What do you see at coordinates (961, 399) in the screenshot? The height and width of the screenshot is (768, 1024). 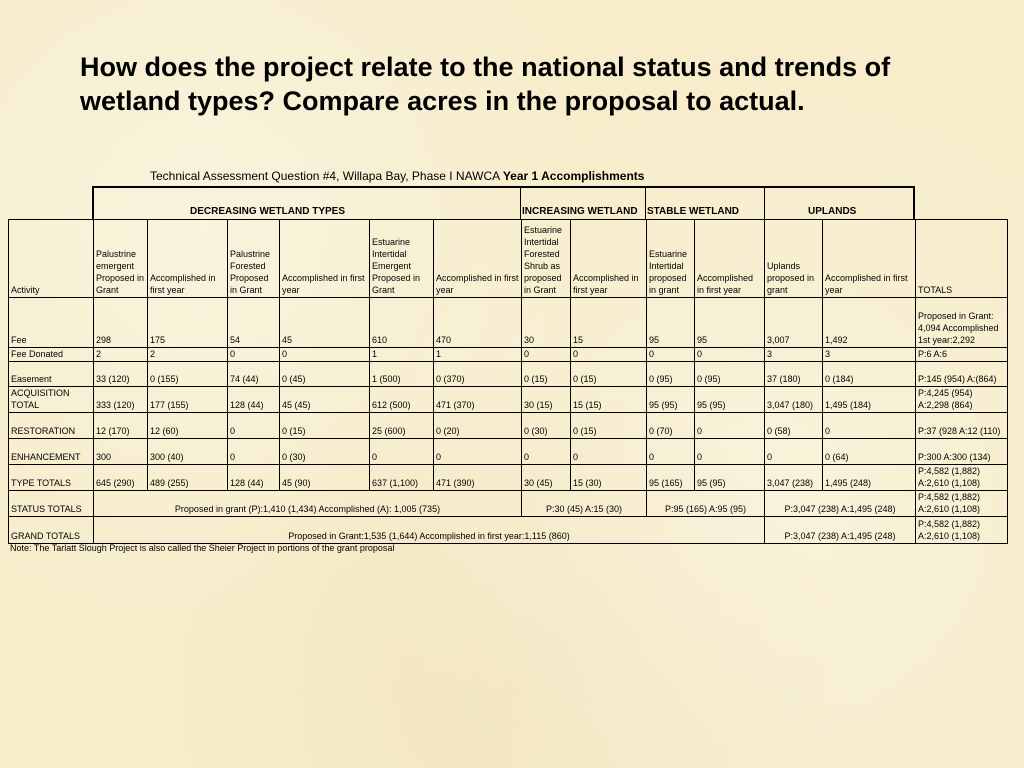 I see `totals-cell: P:4,245 (954) A:2,298 (864)` at bounding box center [961, 399].